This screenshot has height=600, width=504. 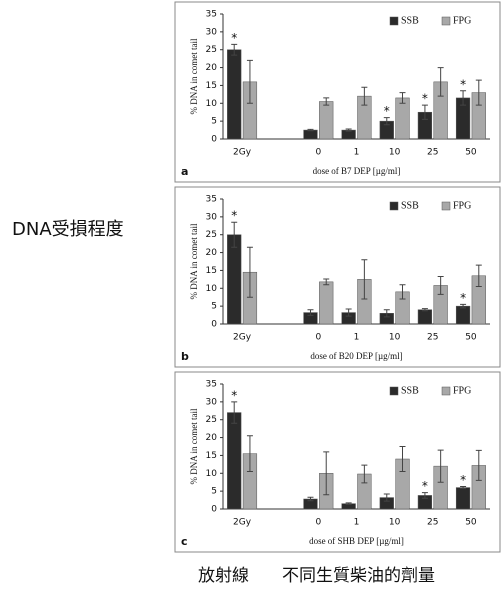 What do you see at coordinates (358, 576) in the screenshot?
I see `bottom-label: 不同生質柴油的劑量` at bounding box center [358, 576].